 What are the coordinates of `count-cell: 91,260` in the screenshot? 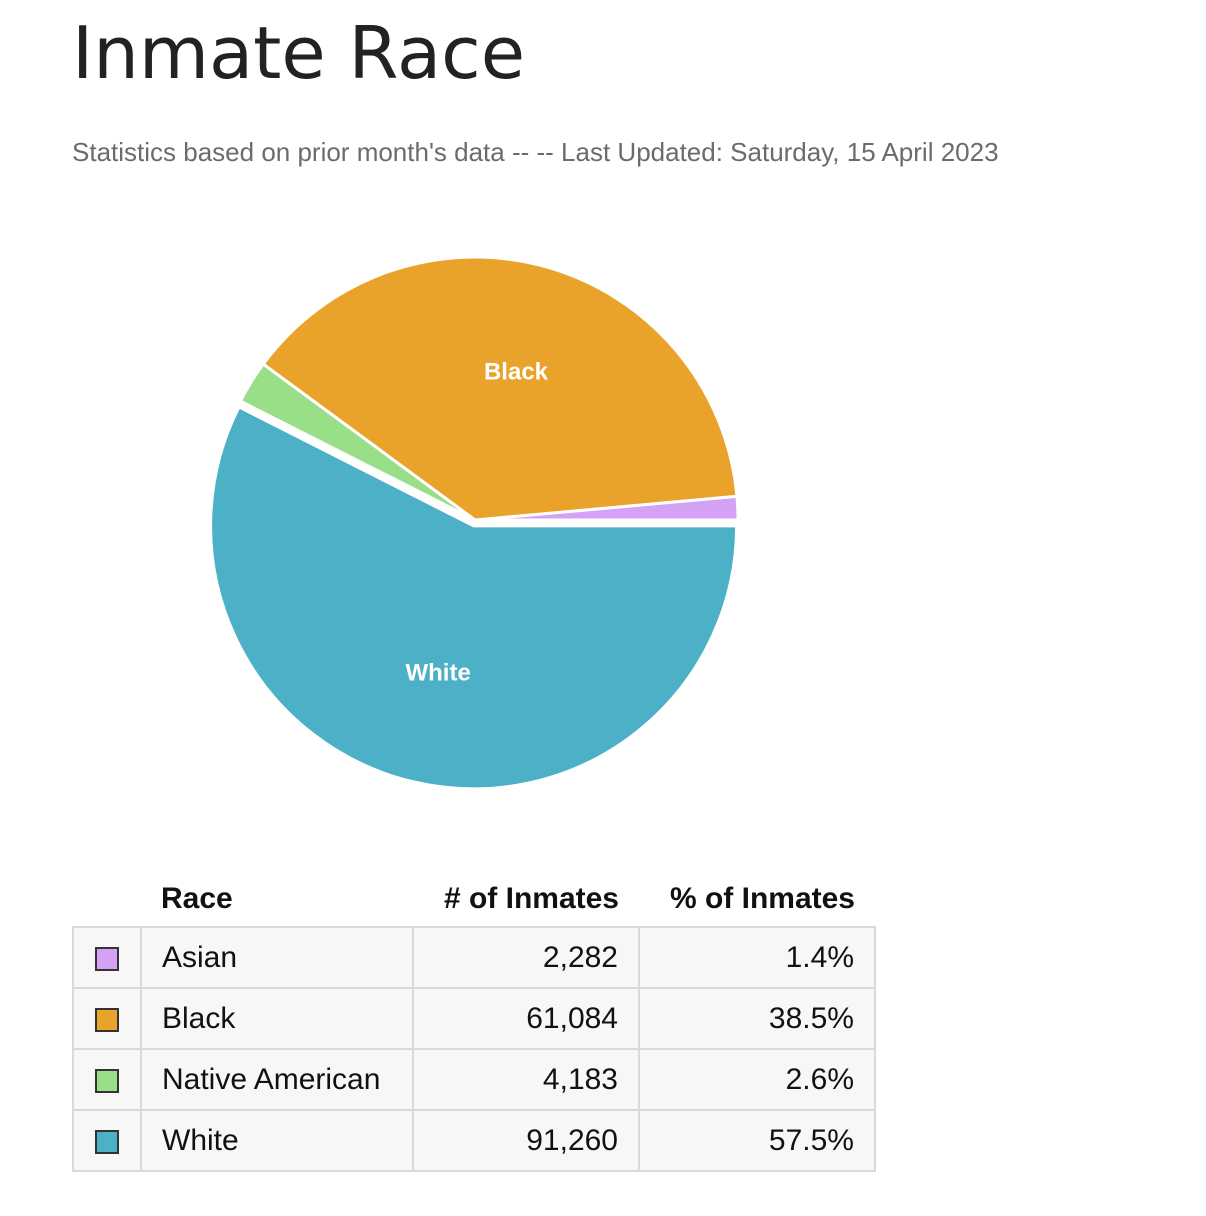 It's located at (526, 1140).